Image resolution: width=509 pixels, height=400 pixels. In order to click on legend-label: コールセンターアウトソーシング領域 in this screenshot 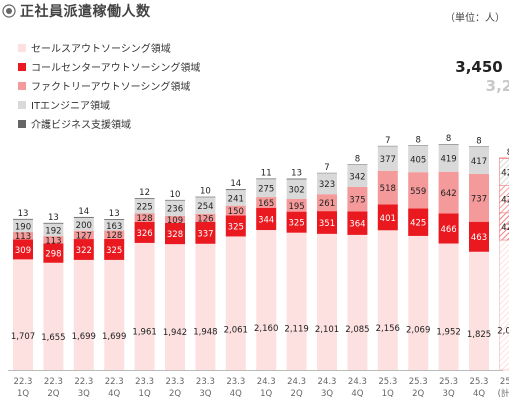, I will do `click(116, 68)`.